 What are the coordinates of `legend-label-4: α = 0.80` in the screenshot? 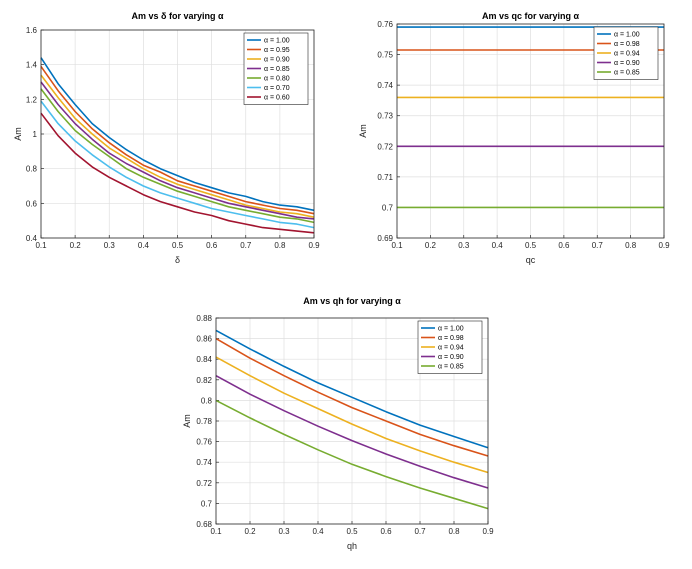 It's located at (277, 79).